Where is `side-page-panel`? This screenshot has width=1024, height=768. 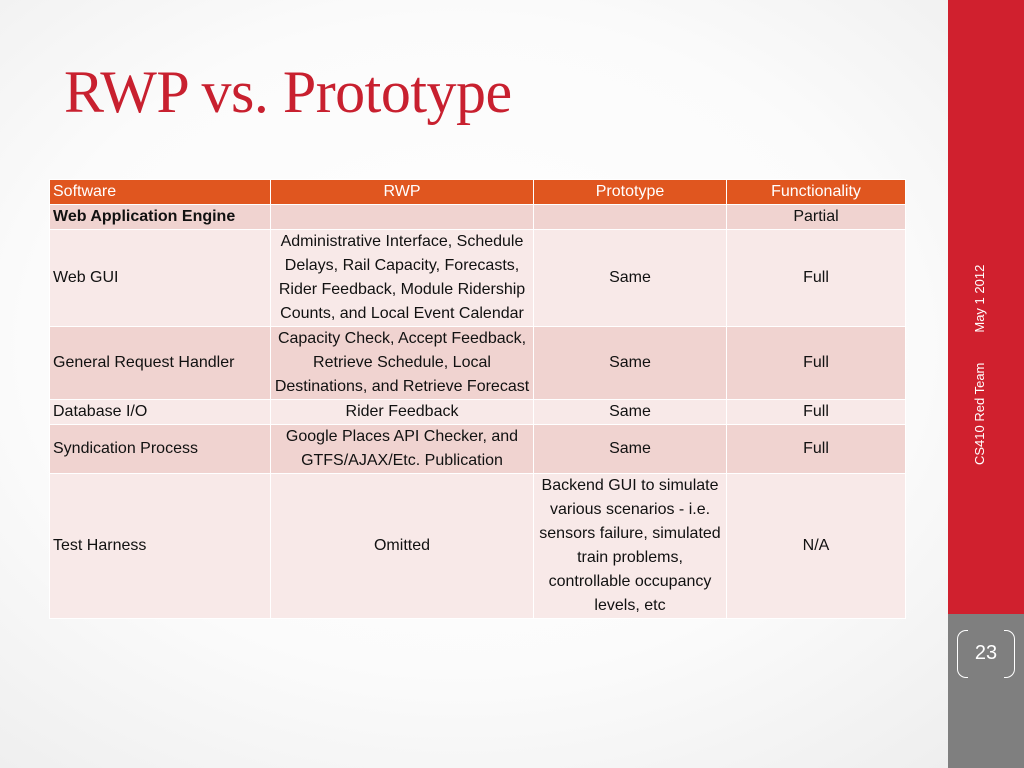 side-page-panel is located at coordinates (986, 691).